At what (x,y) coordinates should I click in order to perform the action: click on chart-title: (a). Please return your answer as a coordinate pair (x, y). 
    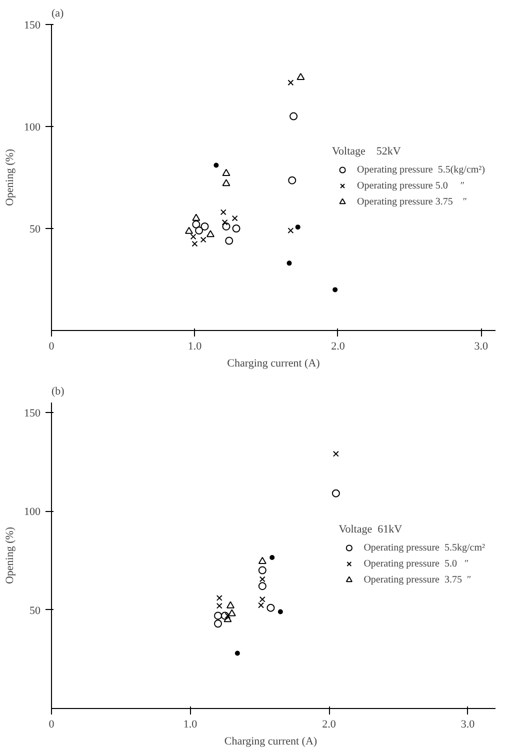
    Looking at the image, I should click on (58, 14).